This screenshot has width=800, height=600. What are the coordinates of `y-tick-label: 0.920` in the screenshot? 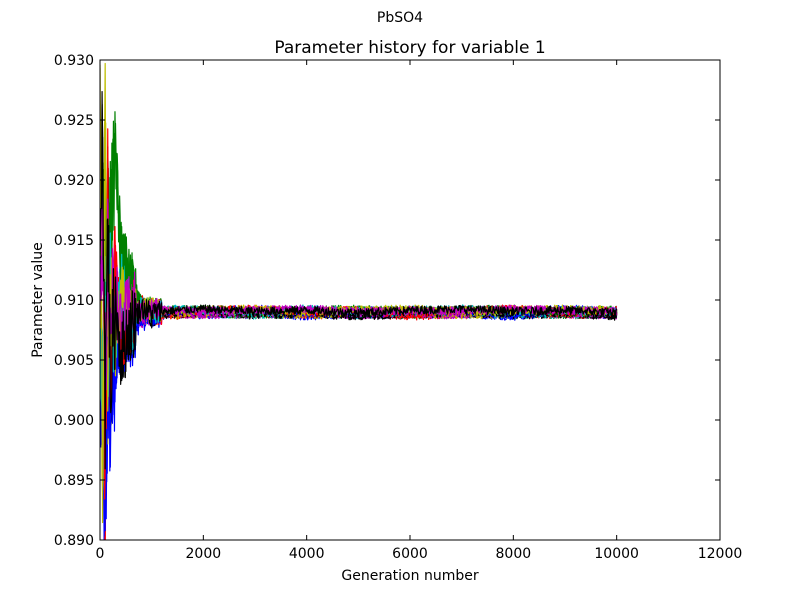 It's located at (74, 181).